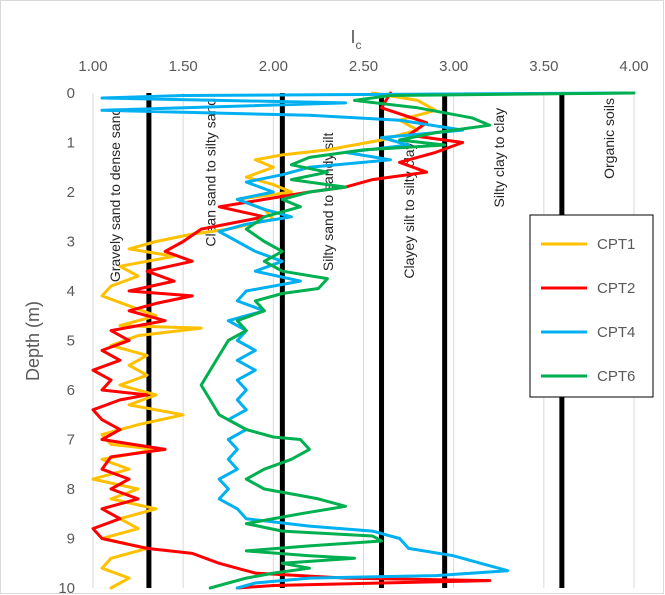  Describe the element at coordinates (71, 93) in the screenshot. I see `y-tick-label: 0` at that location.